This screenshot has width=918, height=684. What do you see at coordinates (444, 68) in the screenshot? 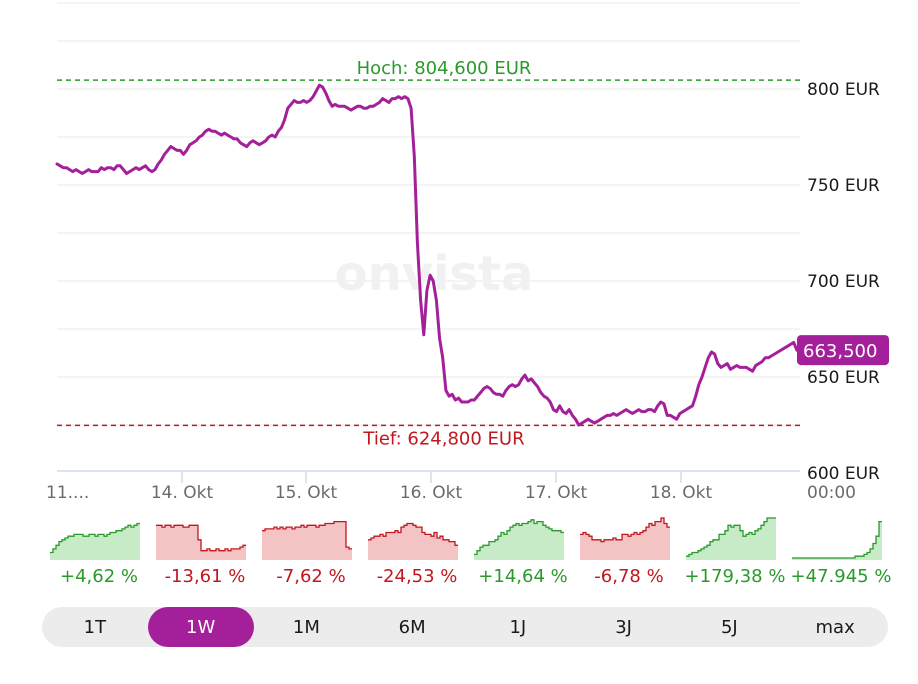
I see `high-label: Hoch: 804,600 EUR` at bounding box center [444, 68].